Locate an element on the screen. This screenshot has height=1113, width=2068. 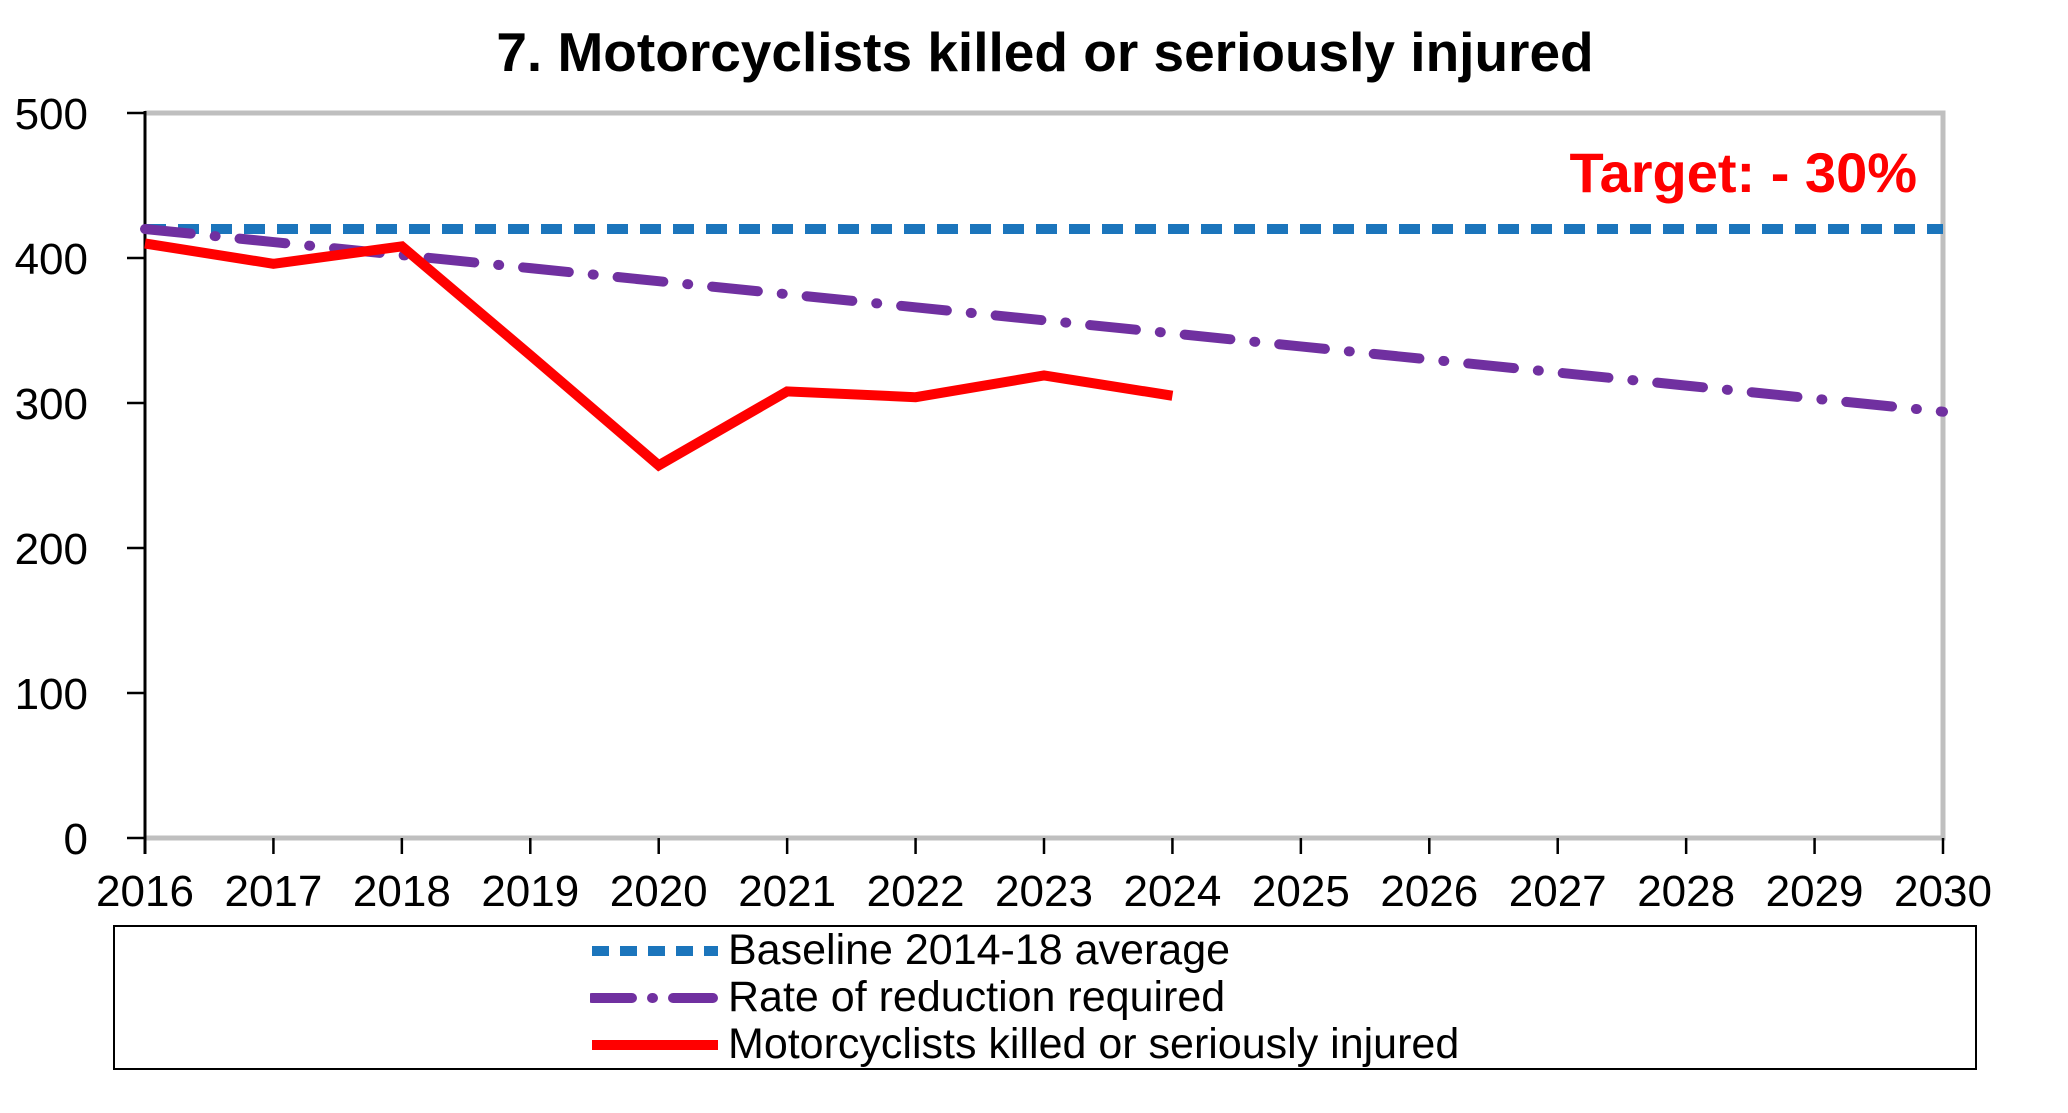
legend-item: Rate of reduction required is located at coordinates (1282, 997).